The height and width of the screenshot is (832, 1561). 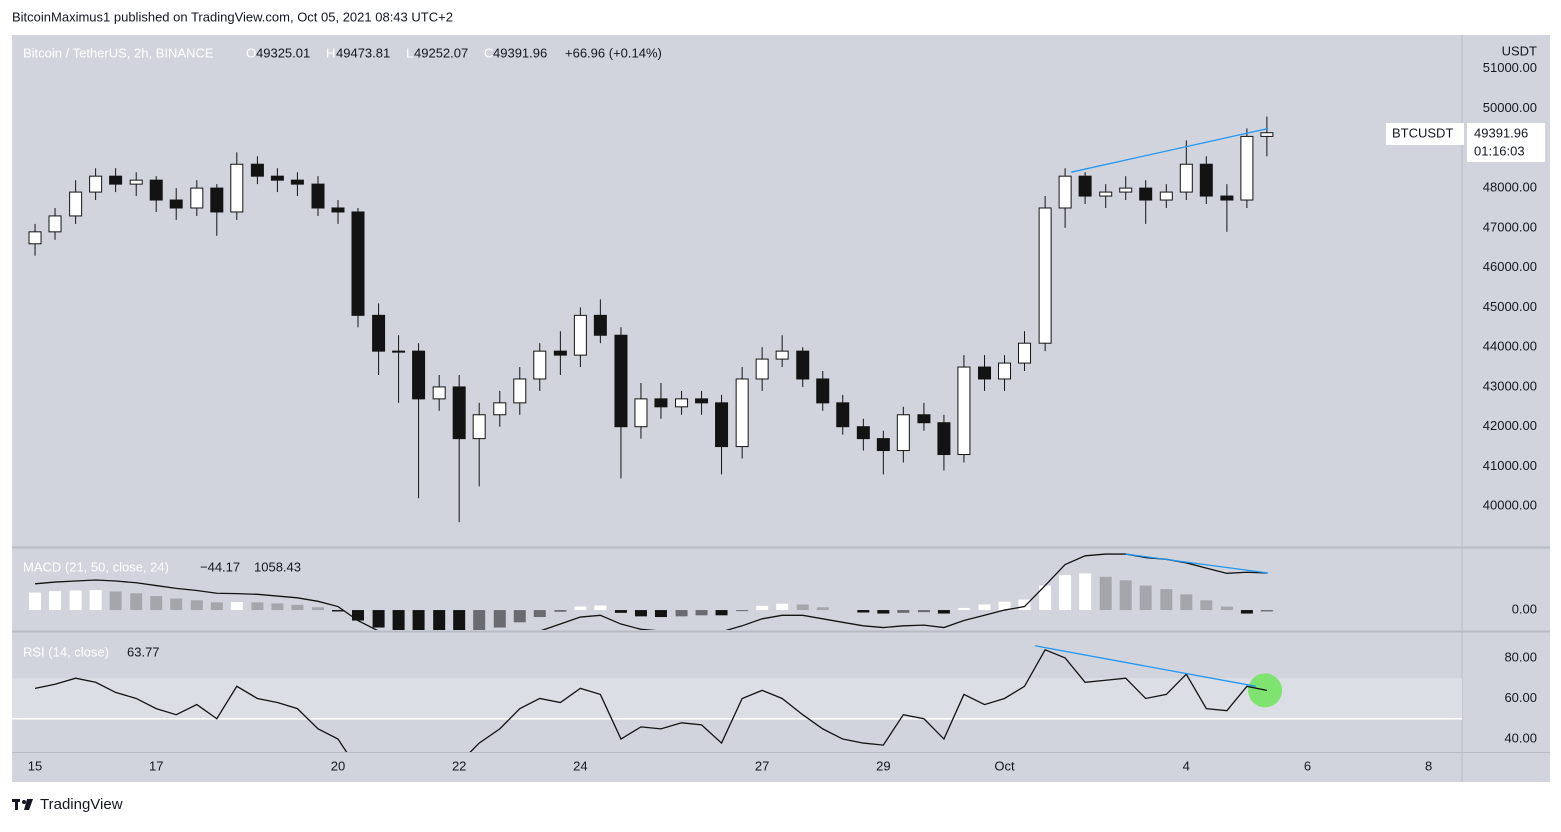 What do you see at coordinates (1510, 306) in the screenshot?
I see `y-tick-label: 45000.00` at bounding box center [1510, 306].